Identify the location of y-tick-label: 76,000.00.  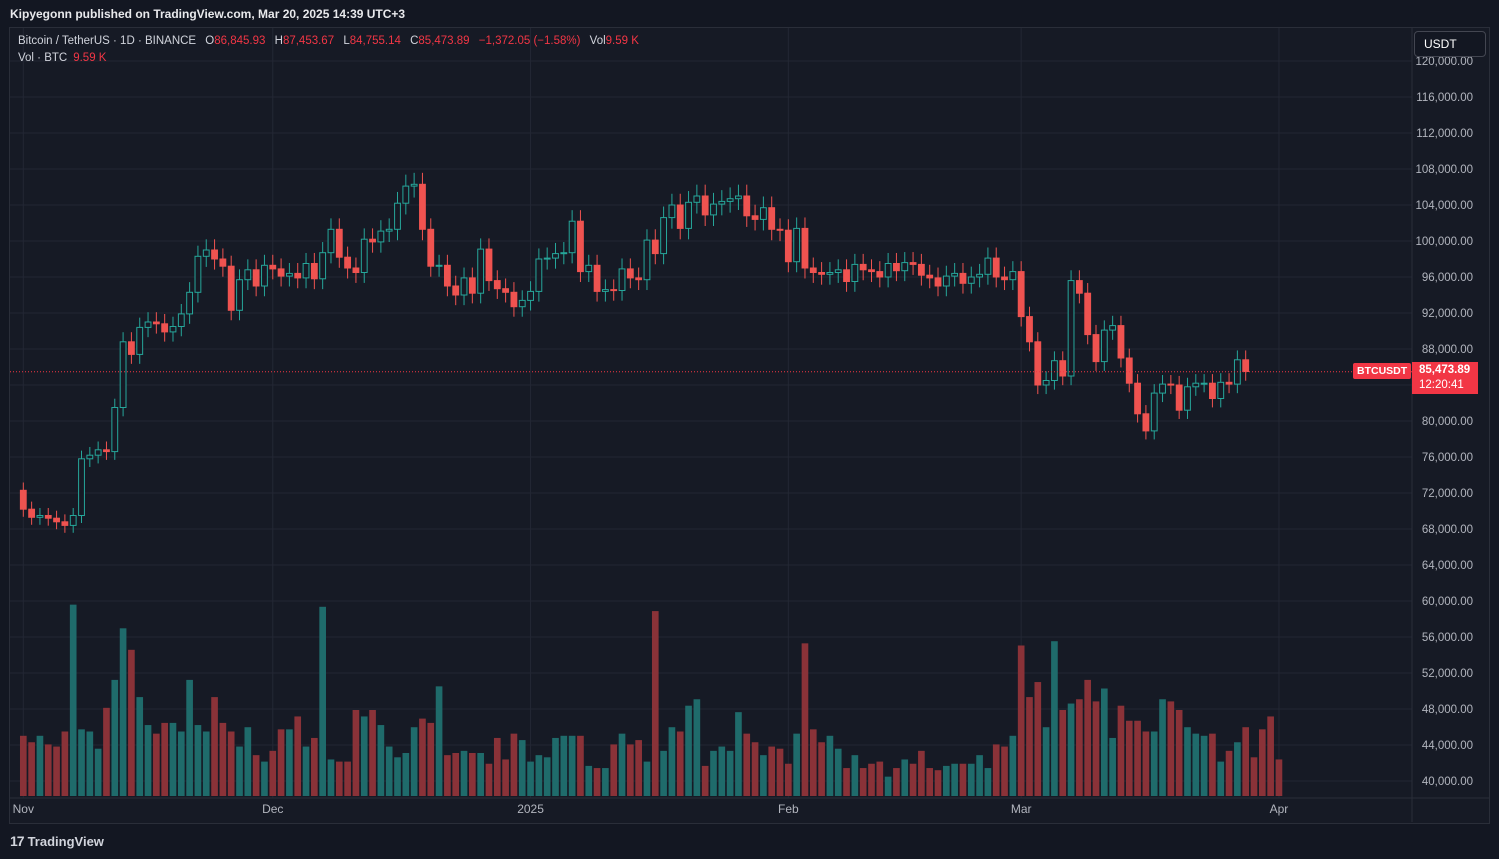
(1447, 458).